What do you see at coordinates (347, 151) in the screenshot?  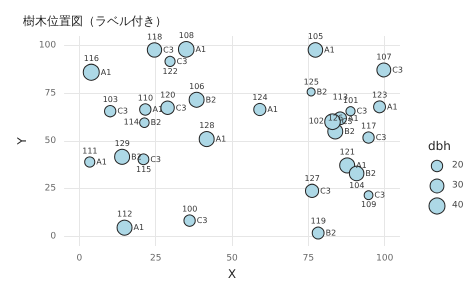 I see `annotation: 121` at bounding box center [347, 151].